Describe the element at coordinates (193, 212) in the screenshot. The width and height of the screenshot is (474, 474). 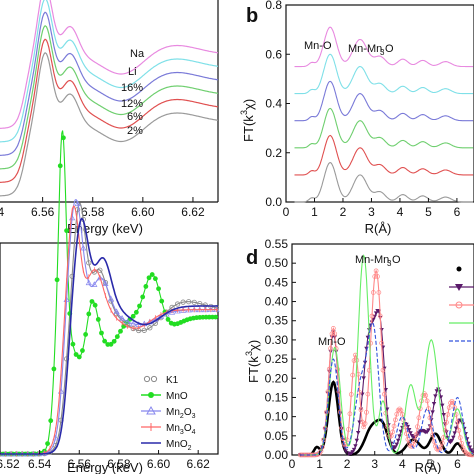
I see `a-x-tick-label: 6.62` at that location.